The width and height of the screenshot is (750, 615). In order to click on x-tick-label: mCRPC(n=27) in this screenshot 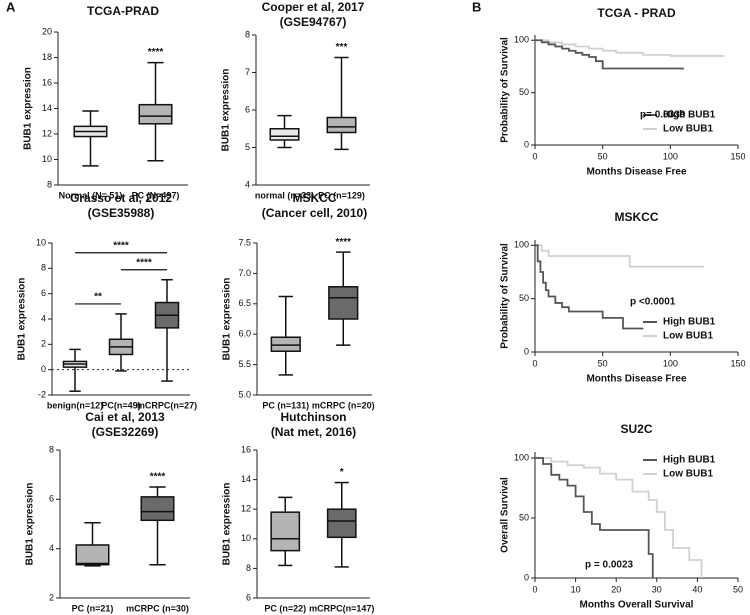, I will do `click(167, 405)`.